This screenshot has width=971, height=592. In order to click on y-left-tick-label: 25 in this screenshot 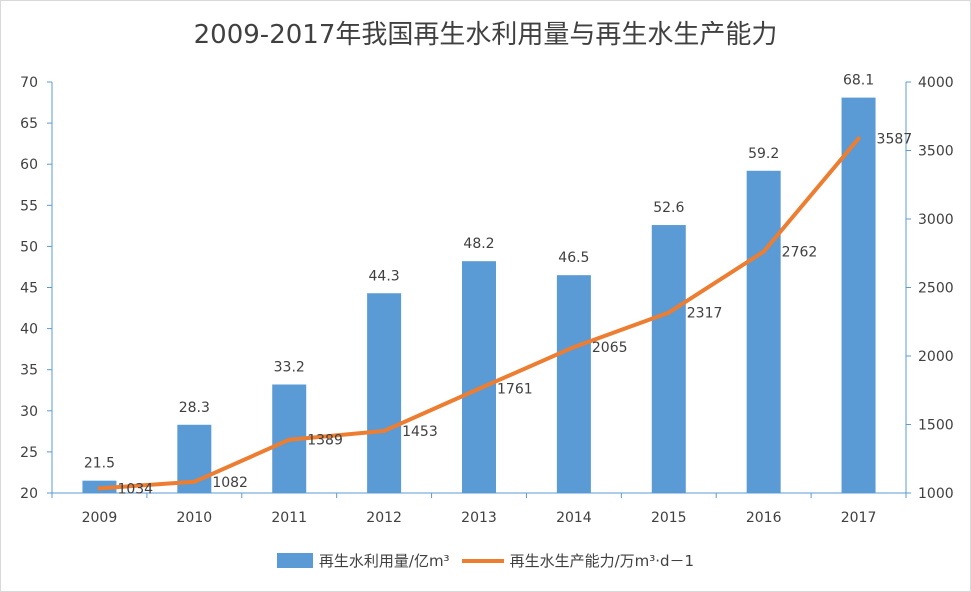, I will do `click(29, 453)`.